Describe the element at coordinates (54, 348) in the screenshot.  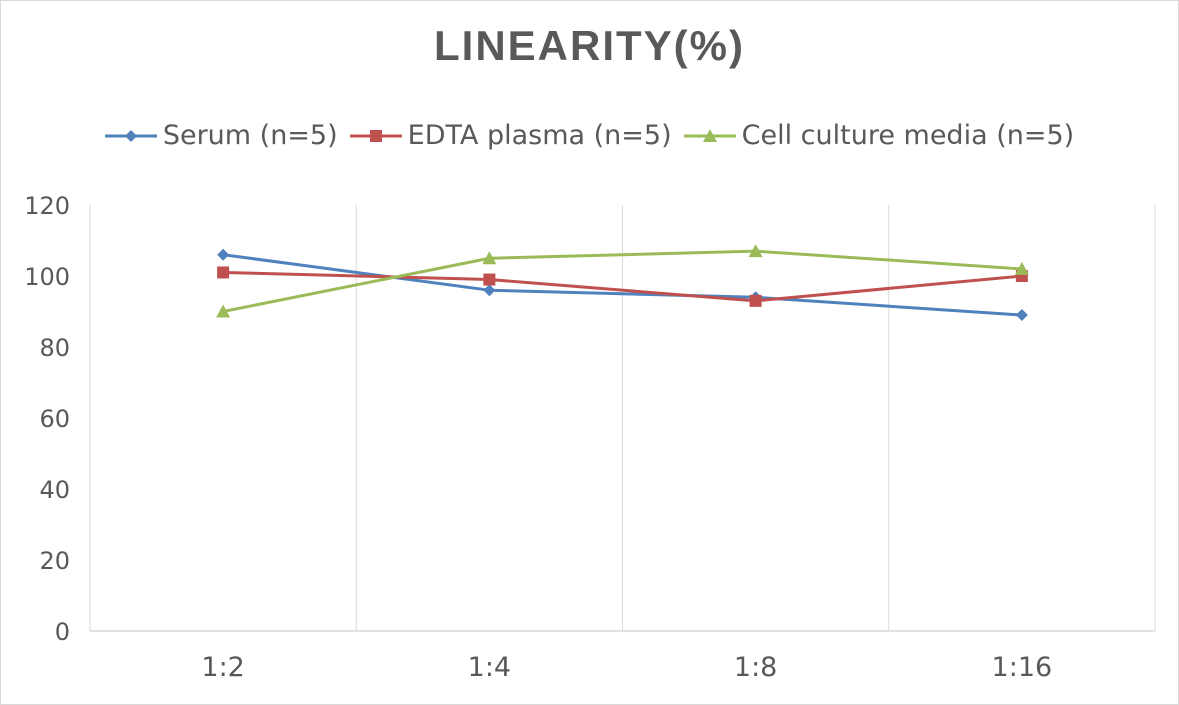
I see `y-tick-label: 80` at that location.